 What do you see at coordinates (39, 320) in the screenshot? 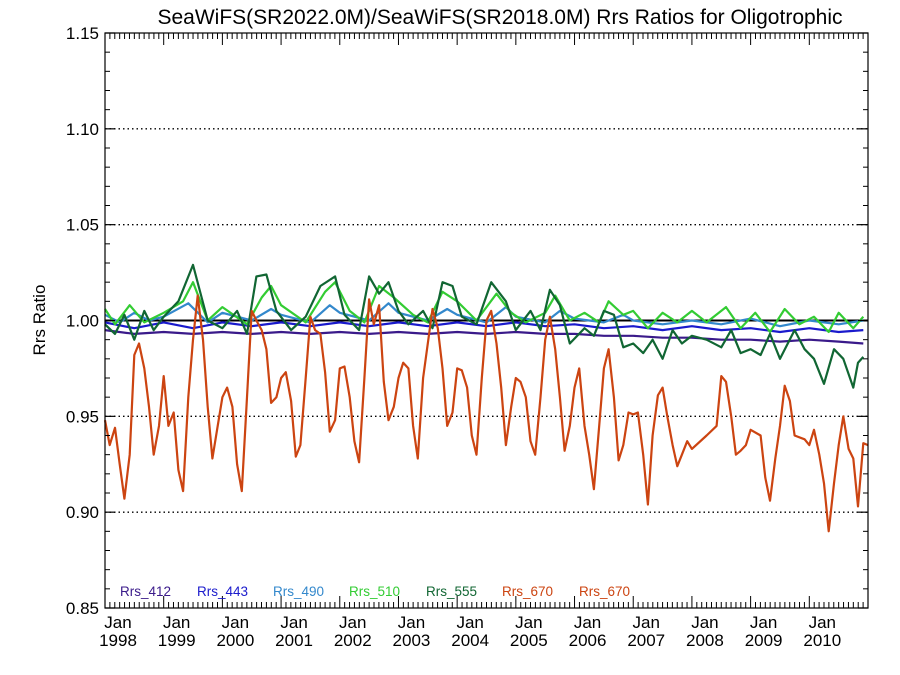
I see `y-axis-label: Rrs Ratio` at bounding box center [39, 320].